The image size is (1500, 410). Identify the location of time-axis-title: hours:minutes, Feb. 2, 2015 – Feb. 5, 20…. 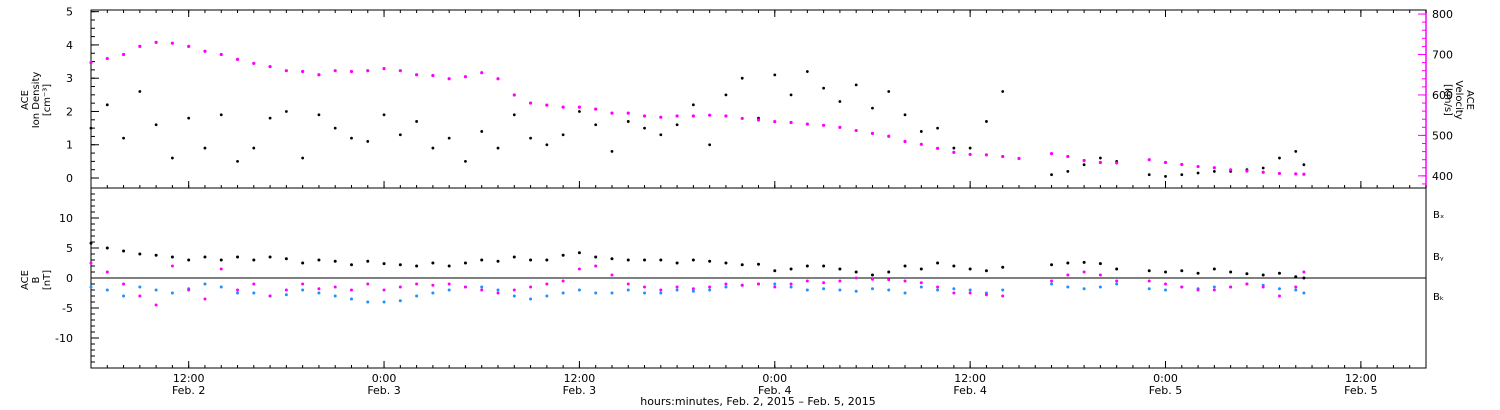
(758, 401).